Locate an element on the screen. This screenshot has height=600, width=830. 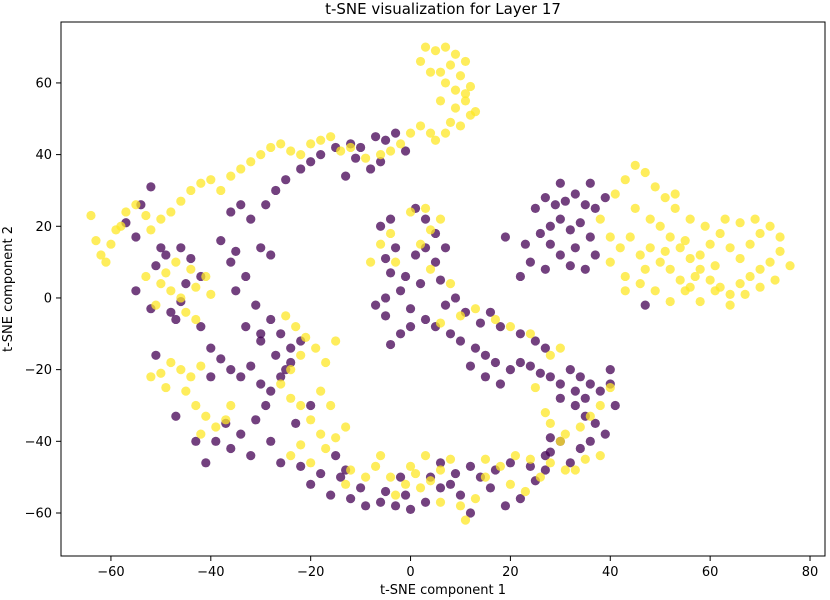
y-tick-label: −40 is located at coordinates (38, 442).